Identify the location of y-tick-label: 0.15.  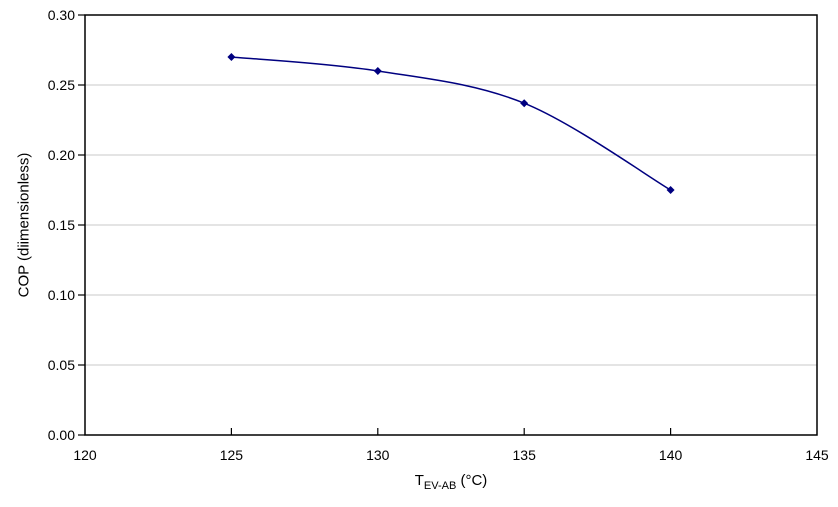
(61, 225).